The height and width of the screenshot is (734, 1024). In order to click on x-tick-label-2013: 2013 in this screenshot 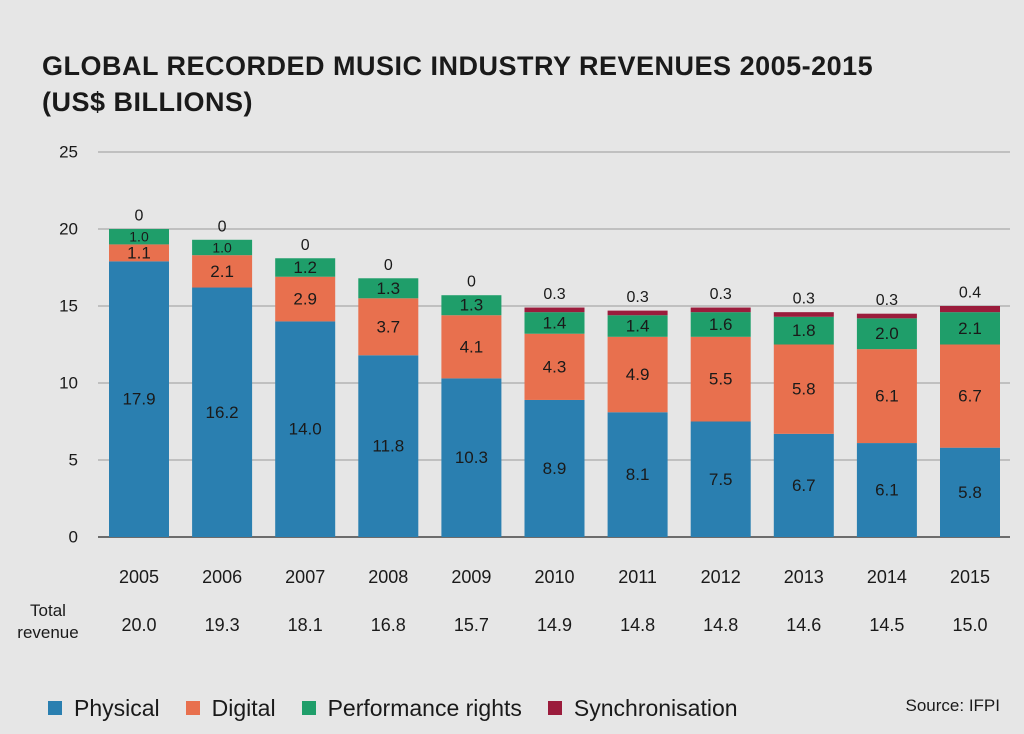, I will do `click(804, 577)`.